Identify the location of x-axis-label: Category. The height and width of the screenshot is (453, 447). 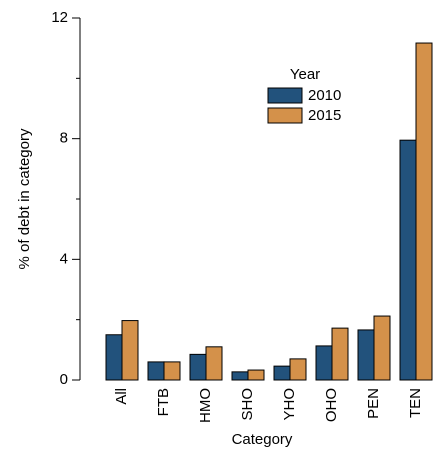
(262, 439).